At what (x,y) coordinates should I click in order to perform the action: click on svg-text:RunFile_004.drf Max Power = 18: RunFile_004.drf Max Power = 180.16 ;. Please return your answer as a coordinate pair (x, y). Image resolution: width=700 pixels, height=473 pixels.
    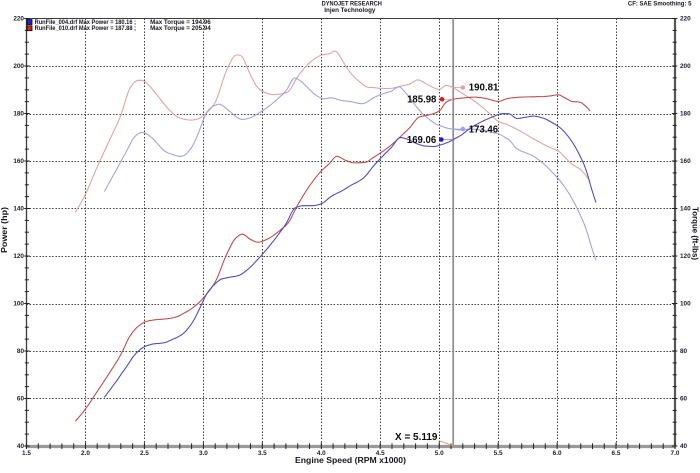
    Looking at the image, I should click on (85, 22).